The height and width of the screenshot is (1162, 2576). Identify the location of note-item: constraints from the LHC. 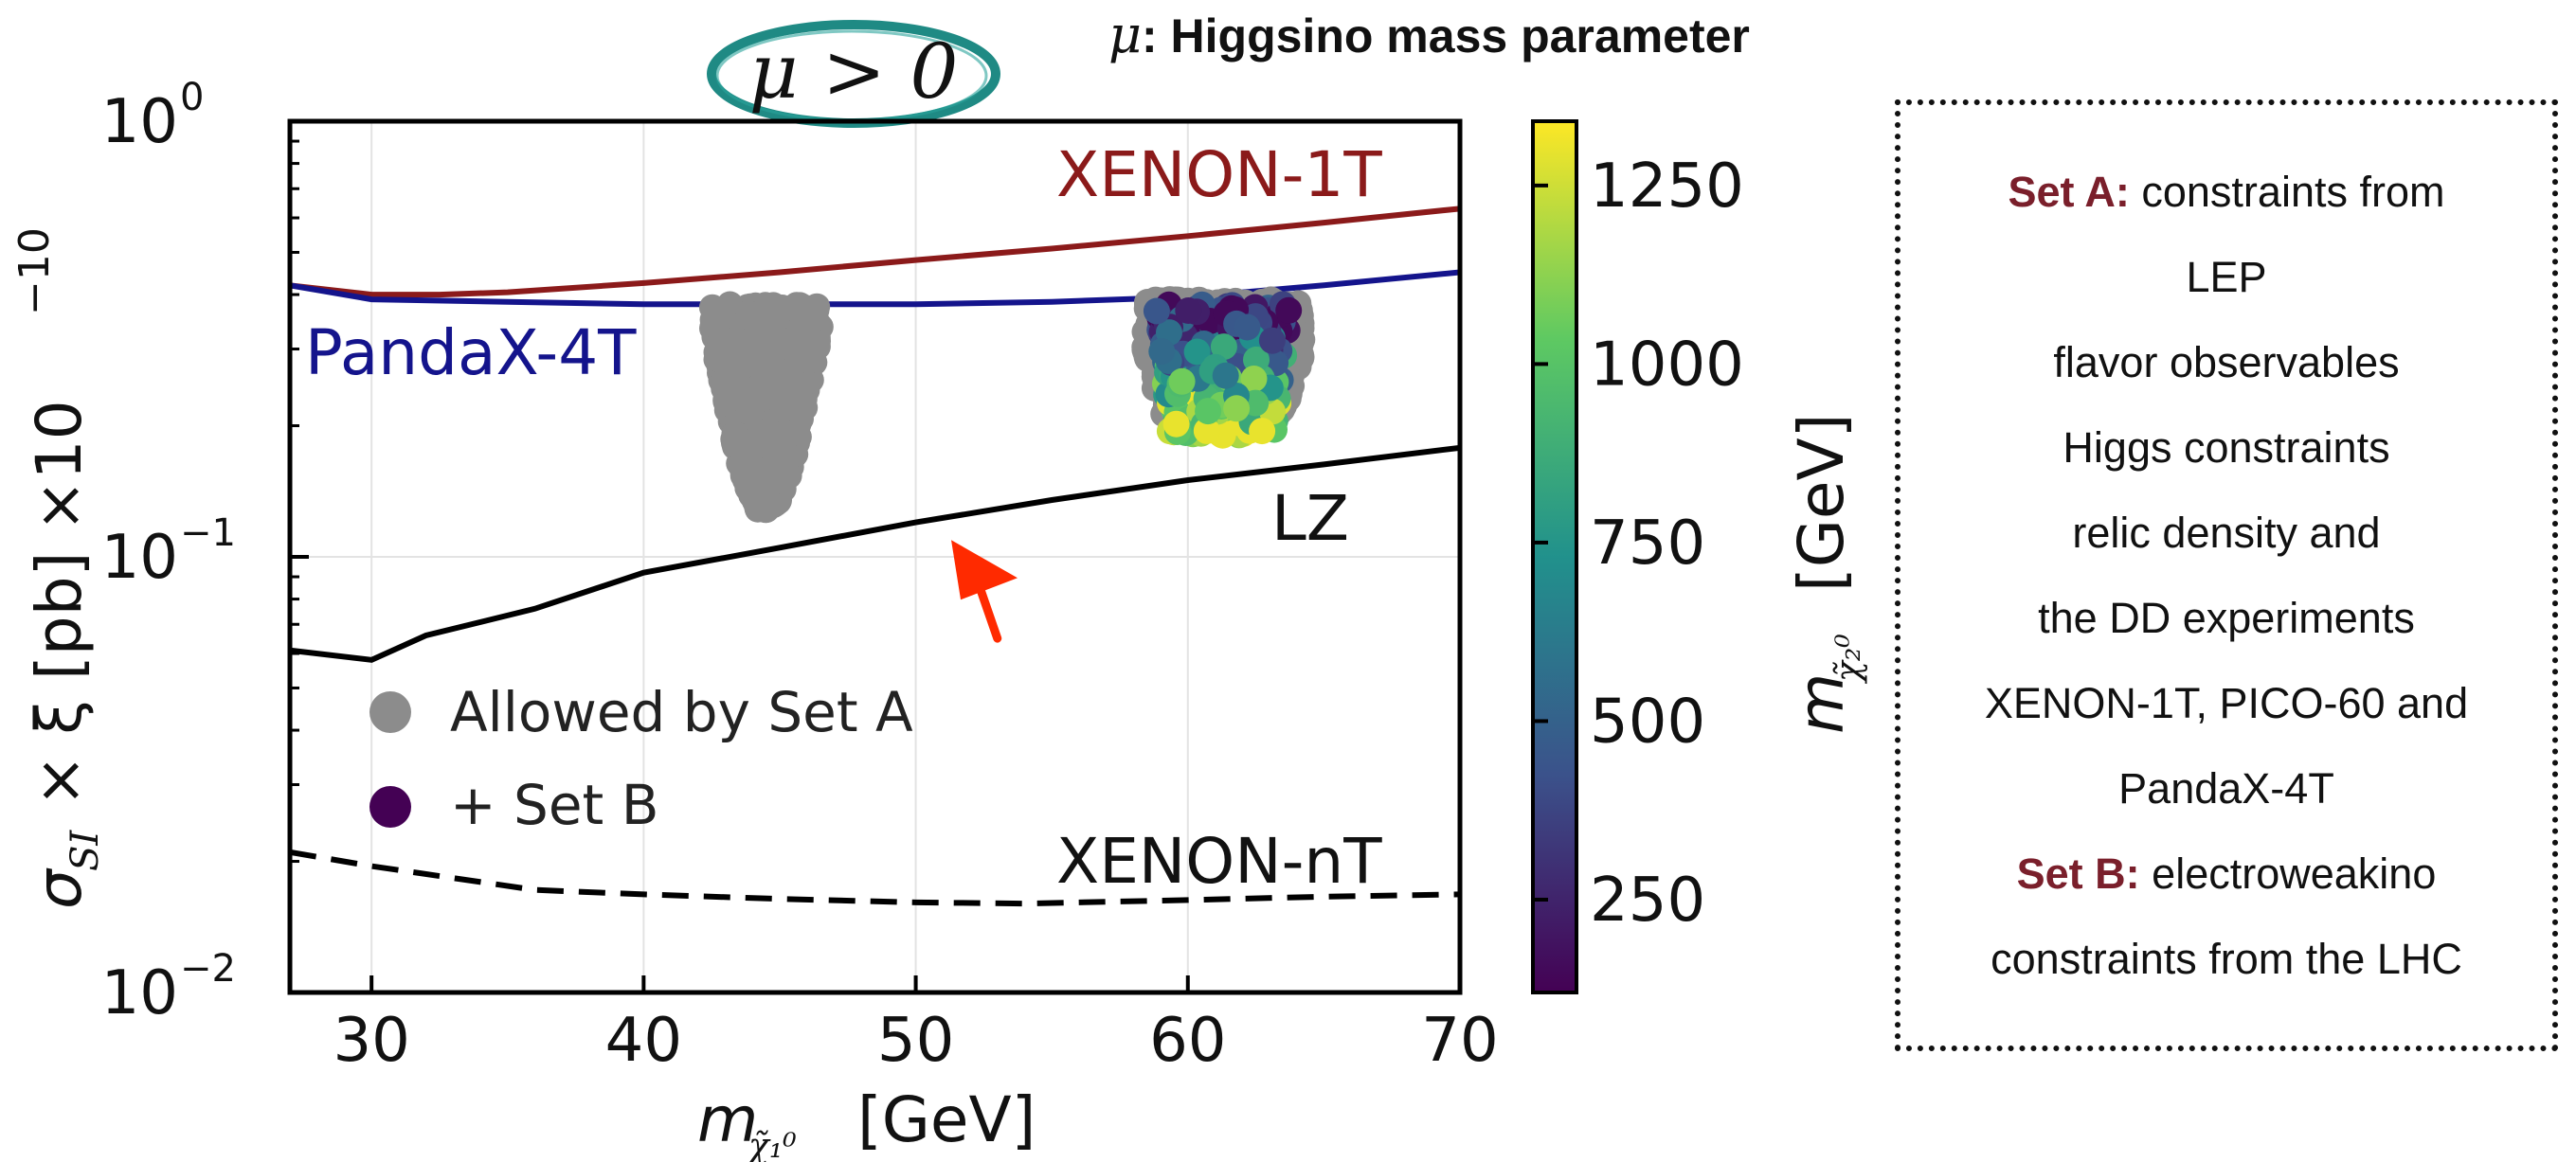
(2226, 959).